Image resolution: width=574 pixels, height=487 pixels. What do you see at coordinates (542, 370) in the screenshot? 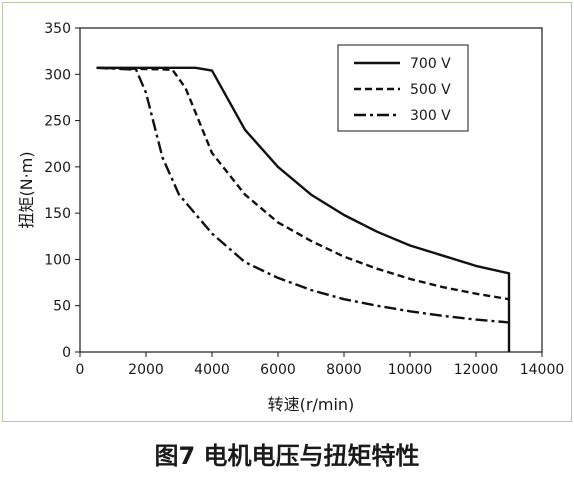
I see `x-tick-label: 14000` at bounding box center [542, 370].